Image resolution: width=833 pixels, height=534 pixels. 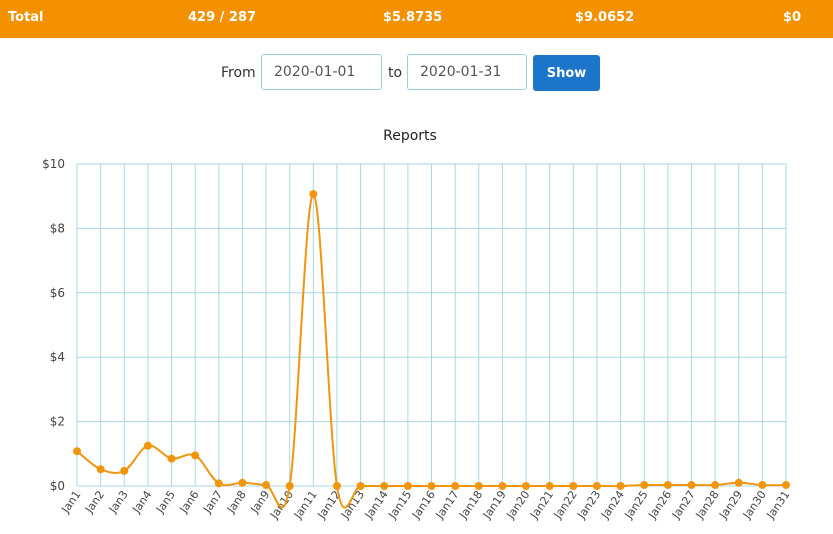 What do you see at coordinates (518, 505) in the screenshot?
I see `x-tick-label: Jan20` at bounding box center [518, 505].